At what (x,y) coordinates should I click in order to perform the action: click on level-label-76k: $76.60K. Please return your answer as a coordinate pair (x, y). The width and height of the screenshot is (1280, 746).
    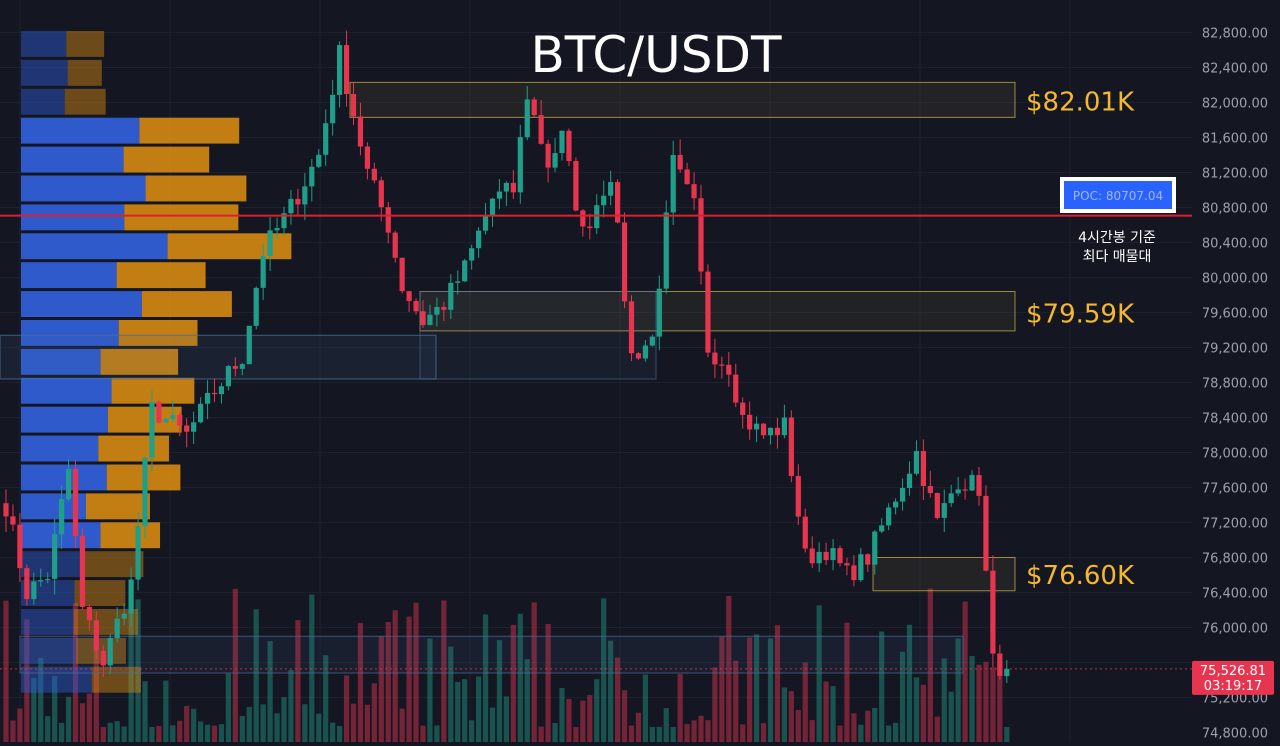
    Looking at the image, I should click on (1080, 576).